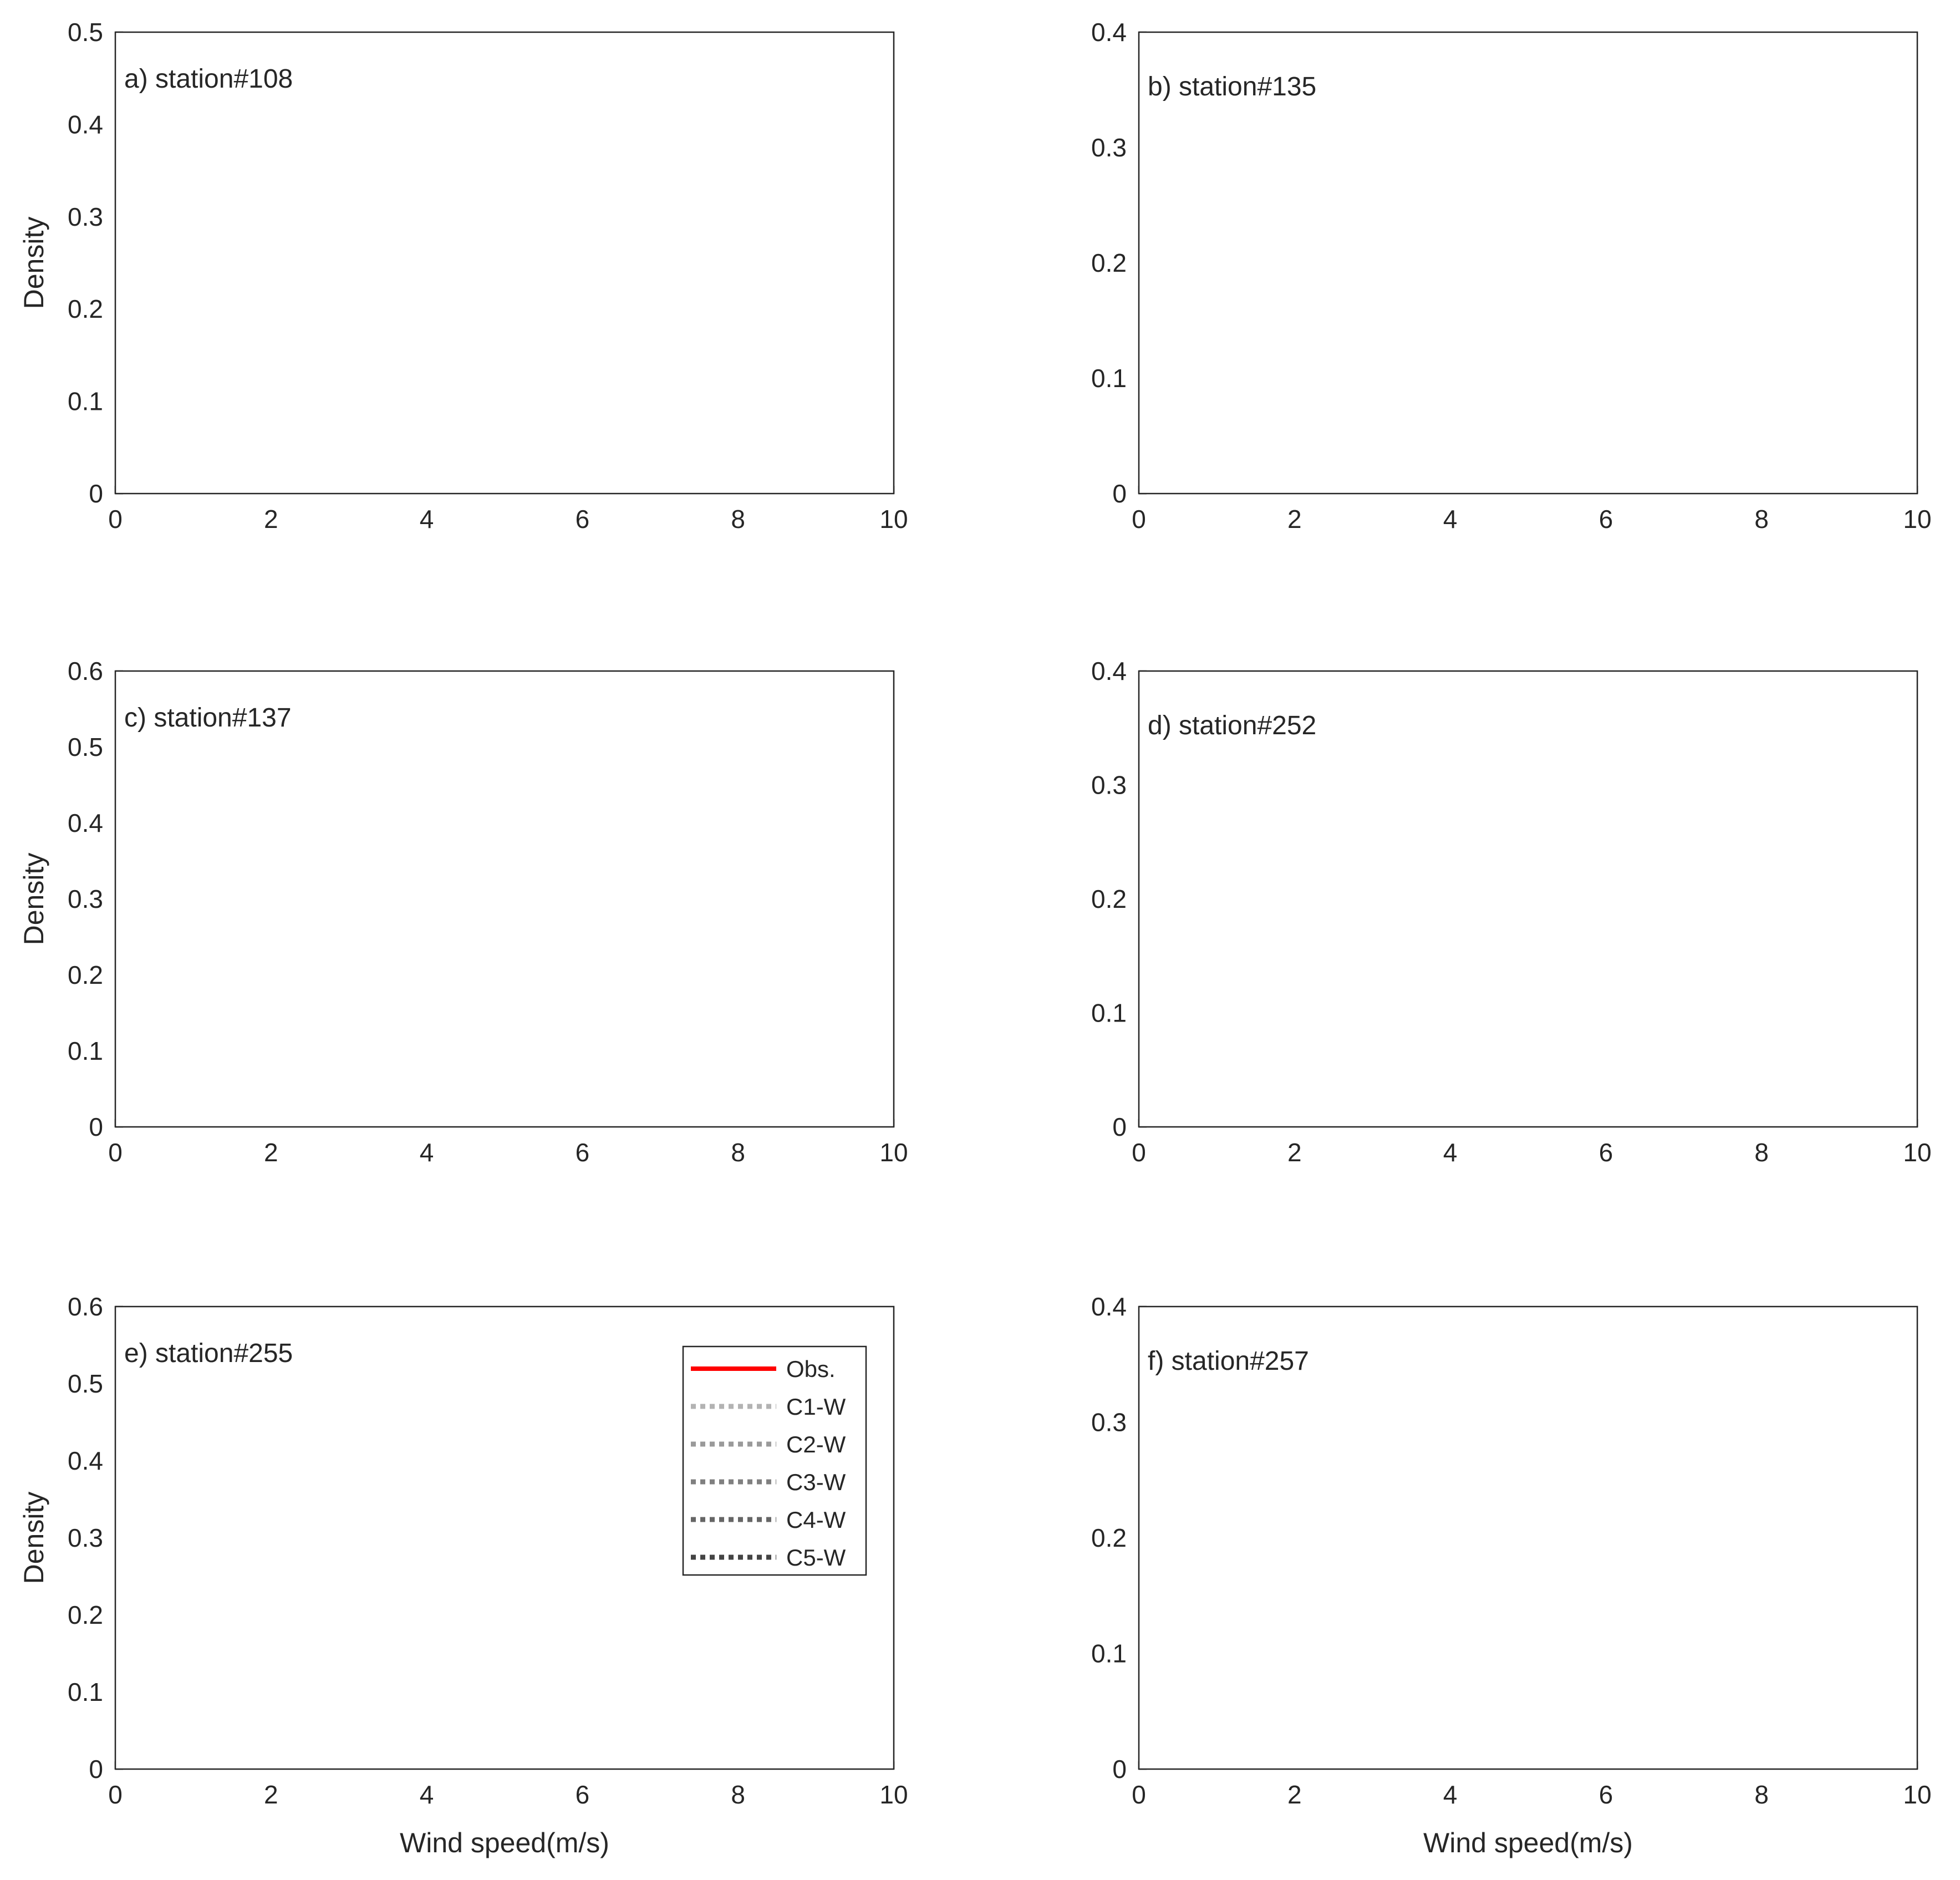 The height and width of the screenshot is (1880, 1960). Describe the element at coordinates (816, 1482) in the screenshot. I see `legend-label-c3-w: C3-W` at that location.